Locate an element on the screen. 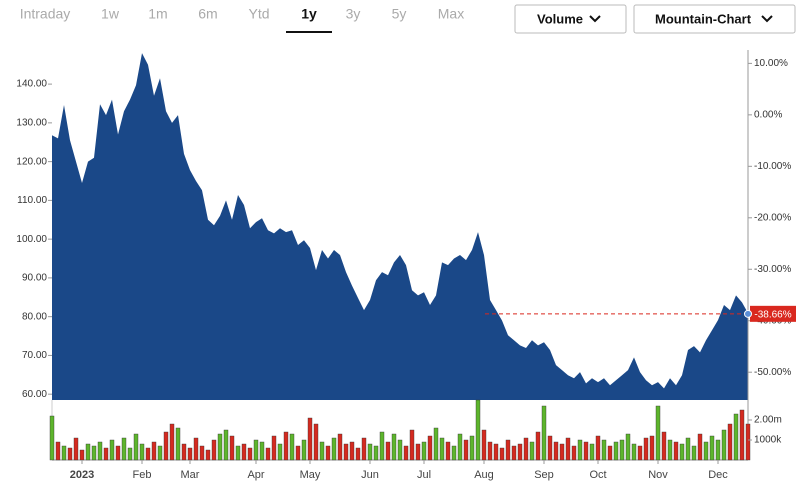  tab: 3y is located at coordinates (353, 14).